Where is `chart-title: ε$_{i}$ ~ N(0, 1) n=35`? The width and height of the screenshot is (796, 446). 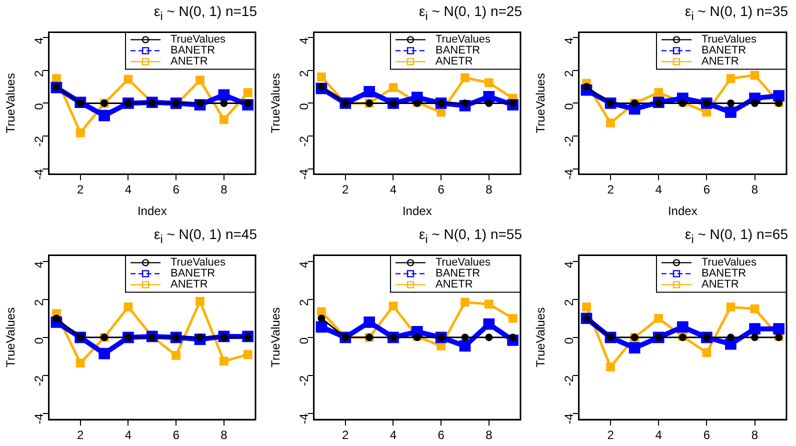
chart-title: ε$_{i}$ ~ N(0, 1) n=35 is located at coordinates (736, 12).